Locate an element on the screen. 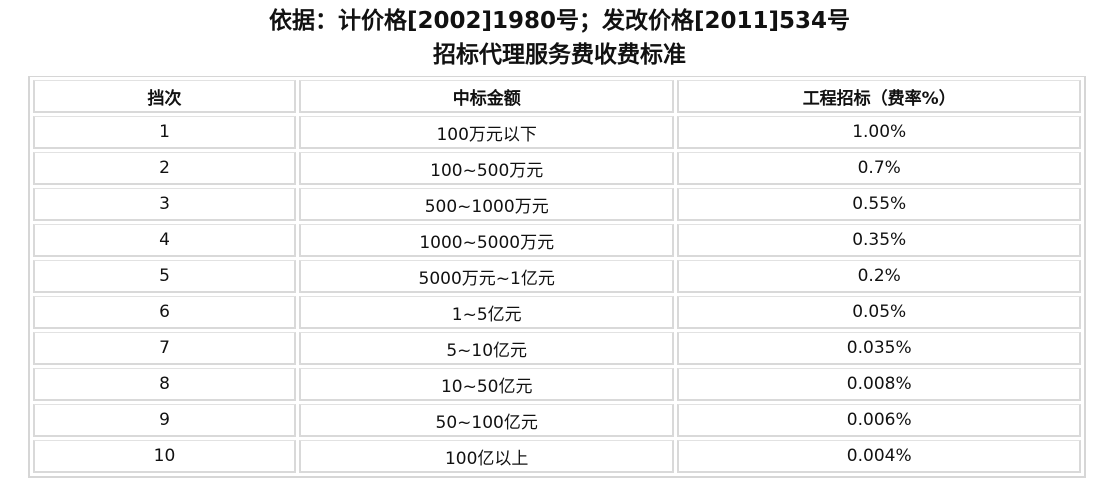 The width and height of the screenshot is (1119, 484). table-row: 7 5~10亿元 0.035% is located at coordinates (557, 348).